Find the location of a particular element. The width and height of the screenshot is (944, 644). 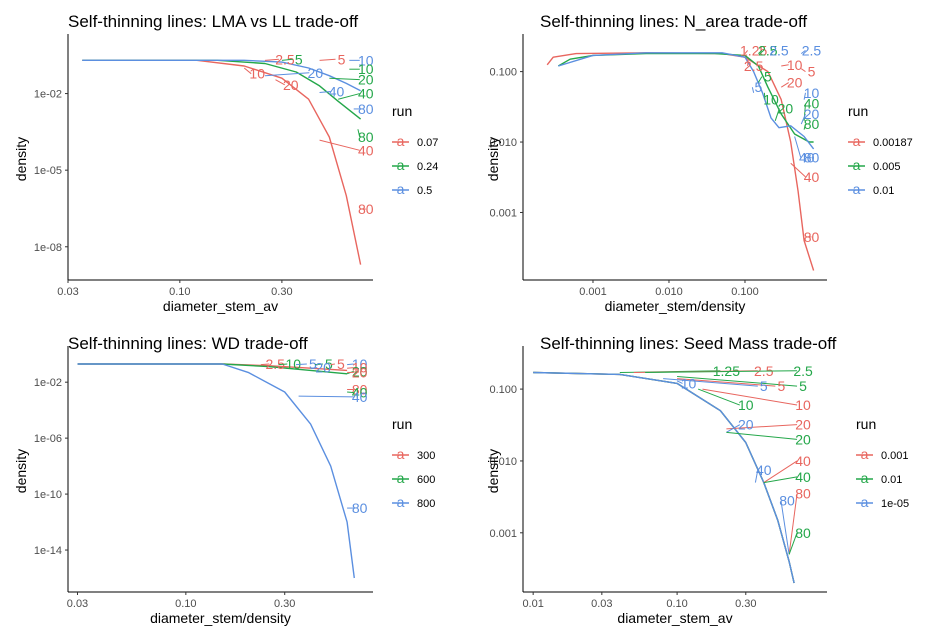

x-tick-label: 0.010 is located at coordinates (669, 292).